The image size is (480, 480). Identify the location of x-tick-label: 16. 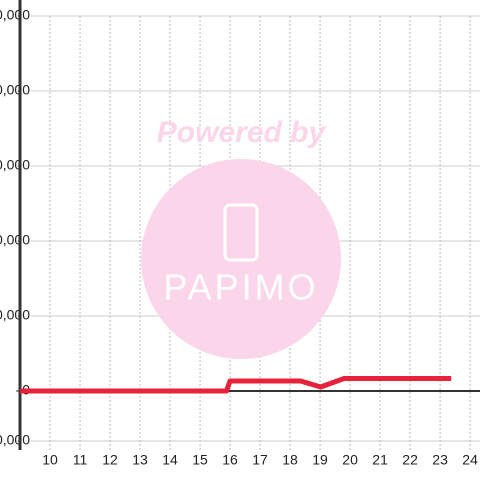
(230, 460).